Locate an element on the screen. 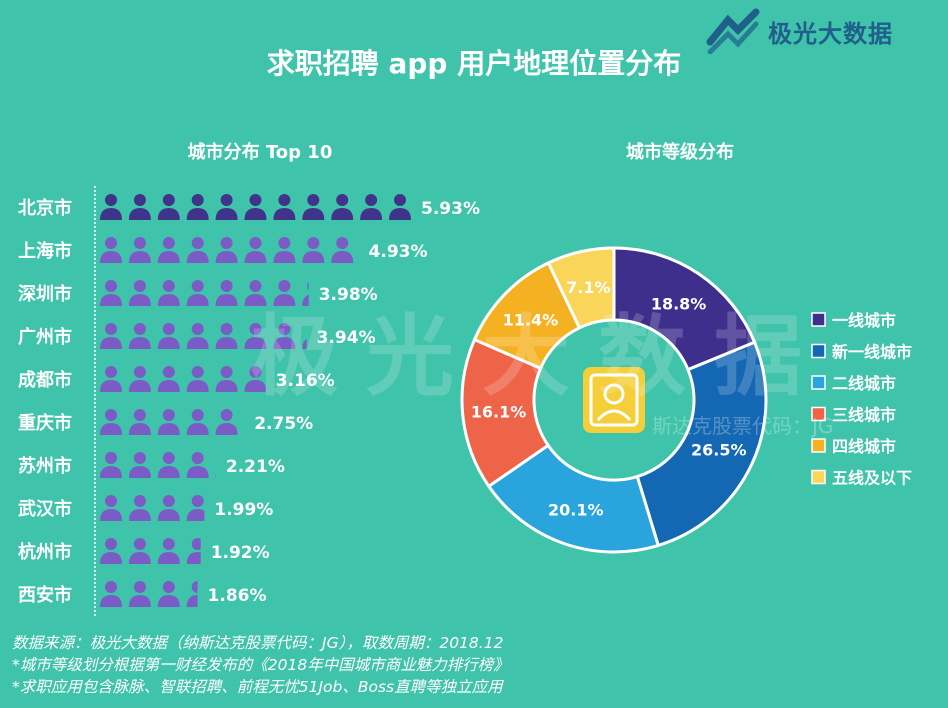 This screenshot has width=948, height=708. value-label: 5.93% is located at coordinates (450, 209).